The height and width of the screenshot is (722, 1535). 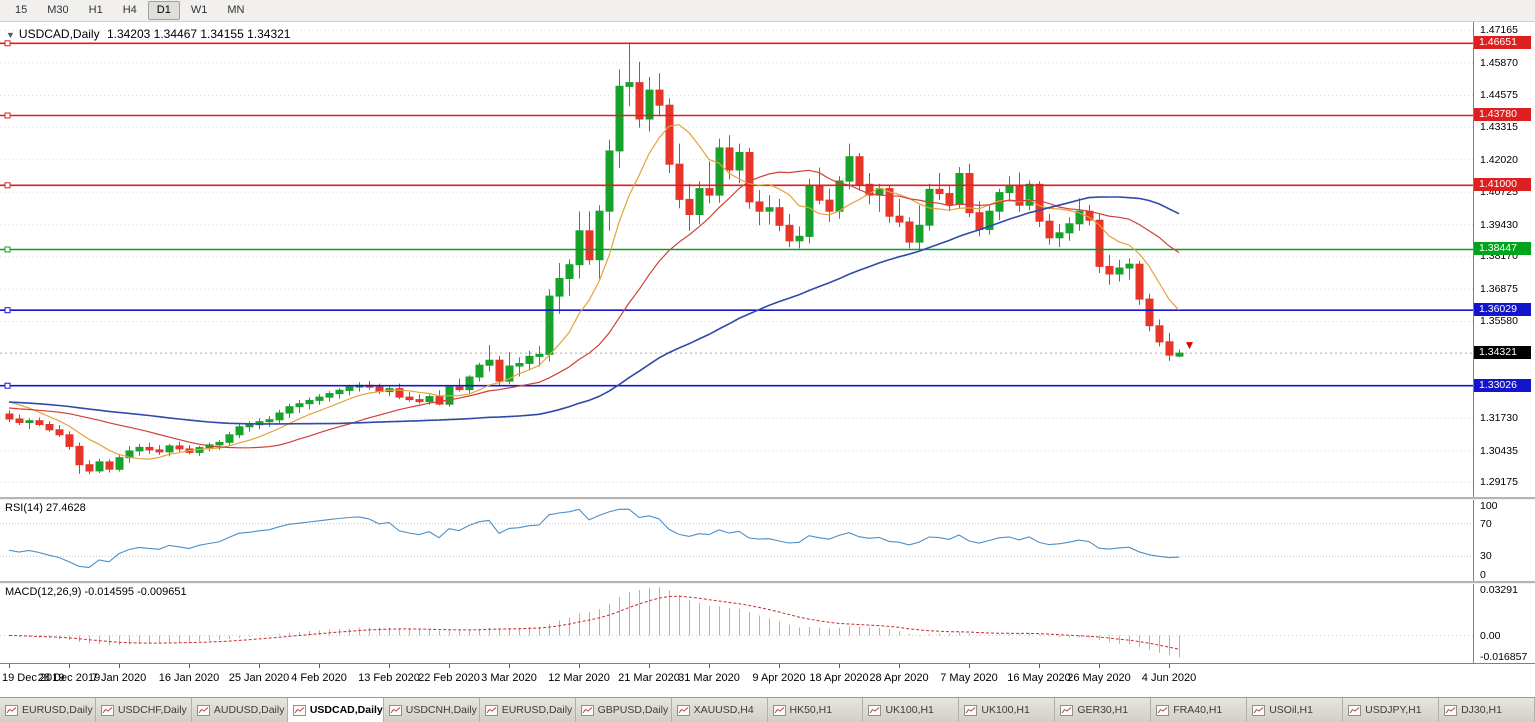 What do you see at coordinates (579, 678) in the screenshot?
I see `date-label: 12 Mar 2020` at bounding box center [579, 678].